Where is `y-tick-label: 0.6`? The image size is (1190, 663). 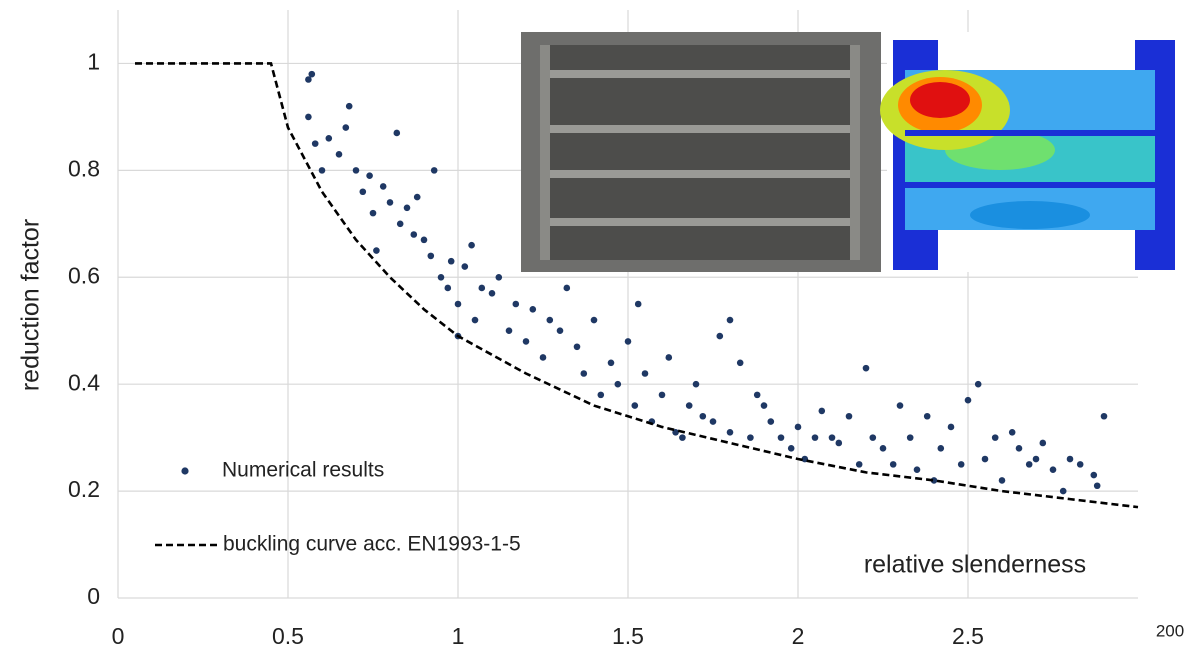
y-tick-label: 0.6 is located at coordinates (84, 275).